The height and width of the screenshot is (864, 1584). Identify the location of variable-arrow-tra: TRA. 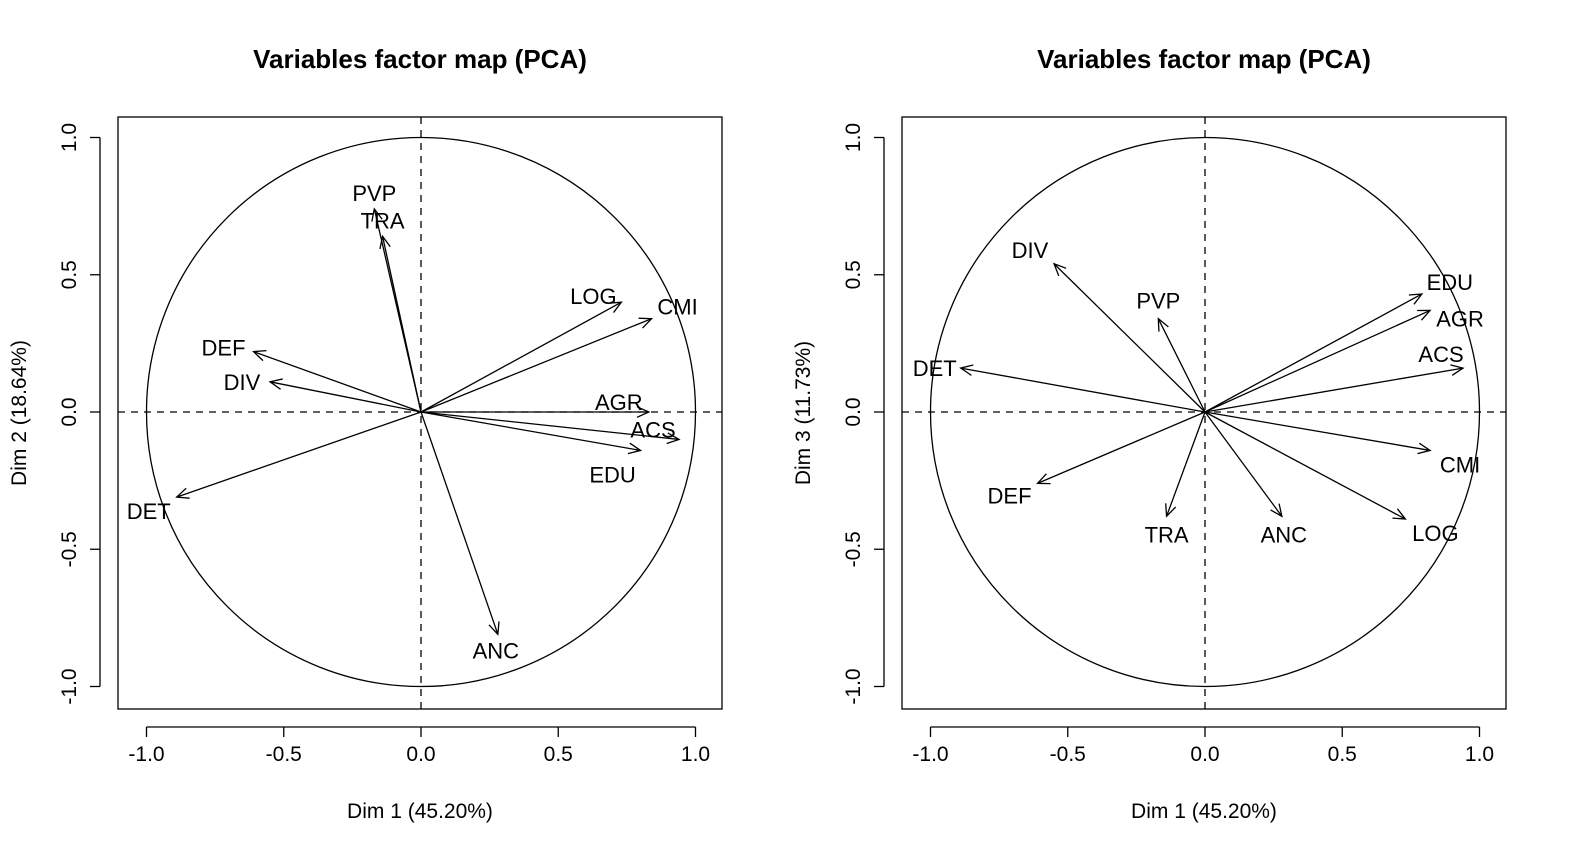
(1175, 479).